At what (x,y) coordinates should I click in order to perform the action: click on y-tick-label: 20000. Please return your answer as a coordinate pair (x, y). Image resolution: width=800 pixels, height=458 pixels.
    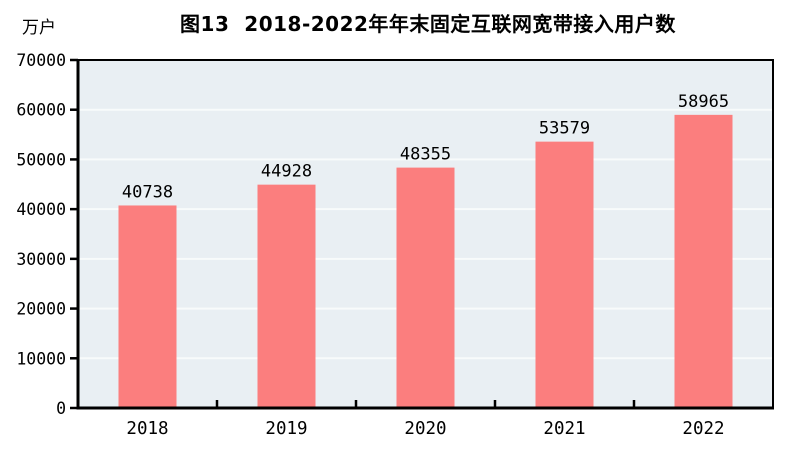
    Looking at the image, I should click on (41, 309).